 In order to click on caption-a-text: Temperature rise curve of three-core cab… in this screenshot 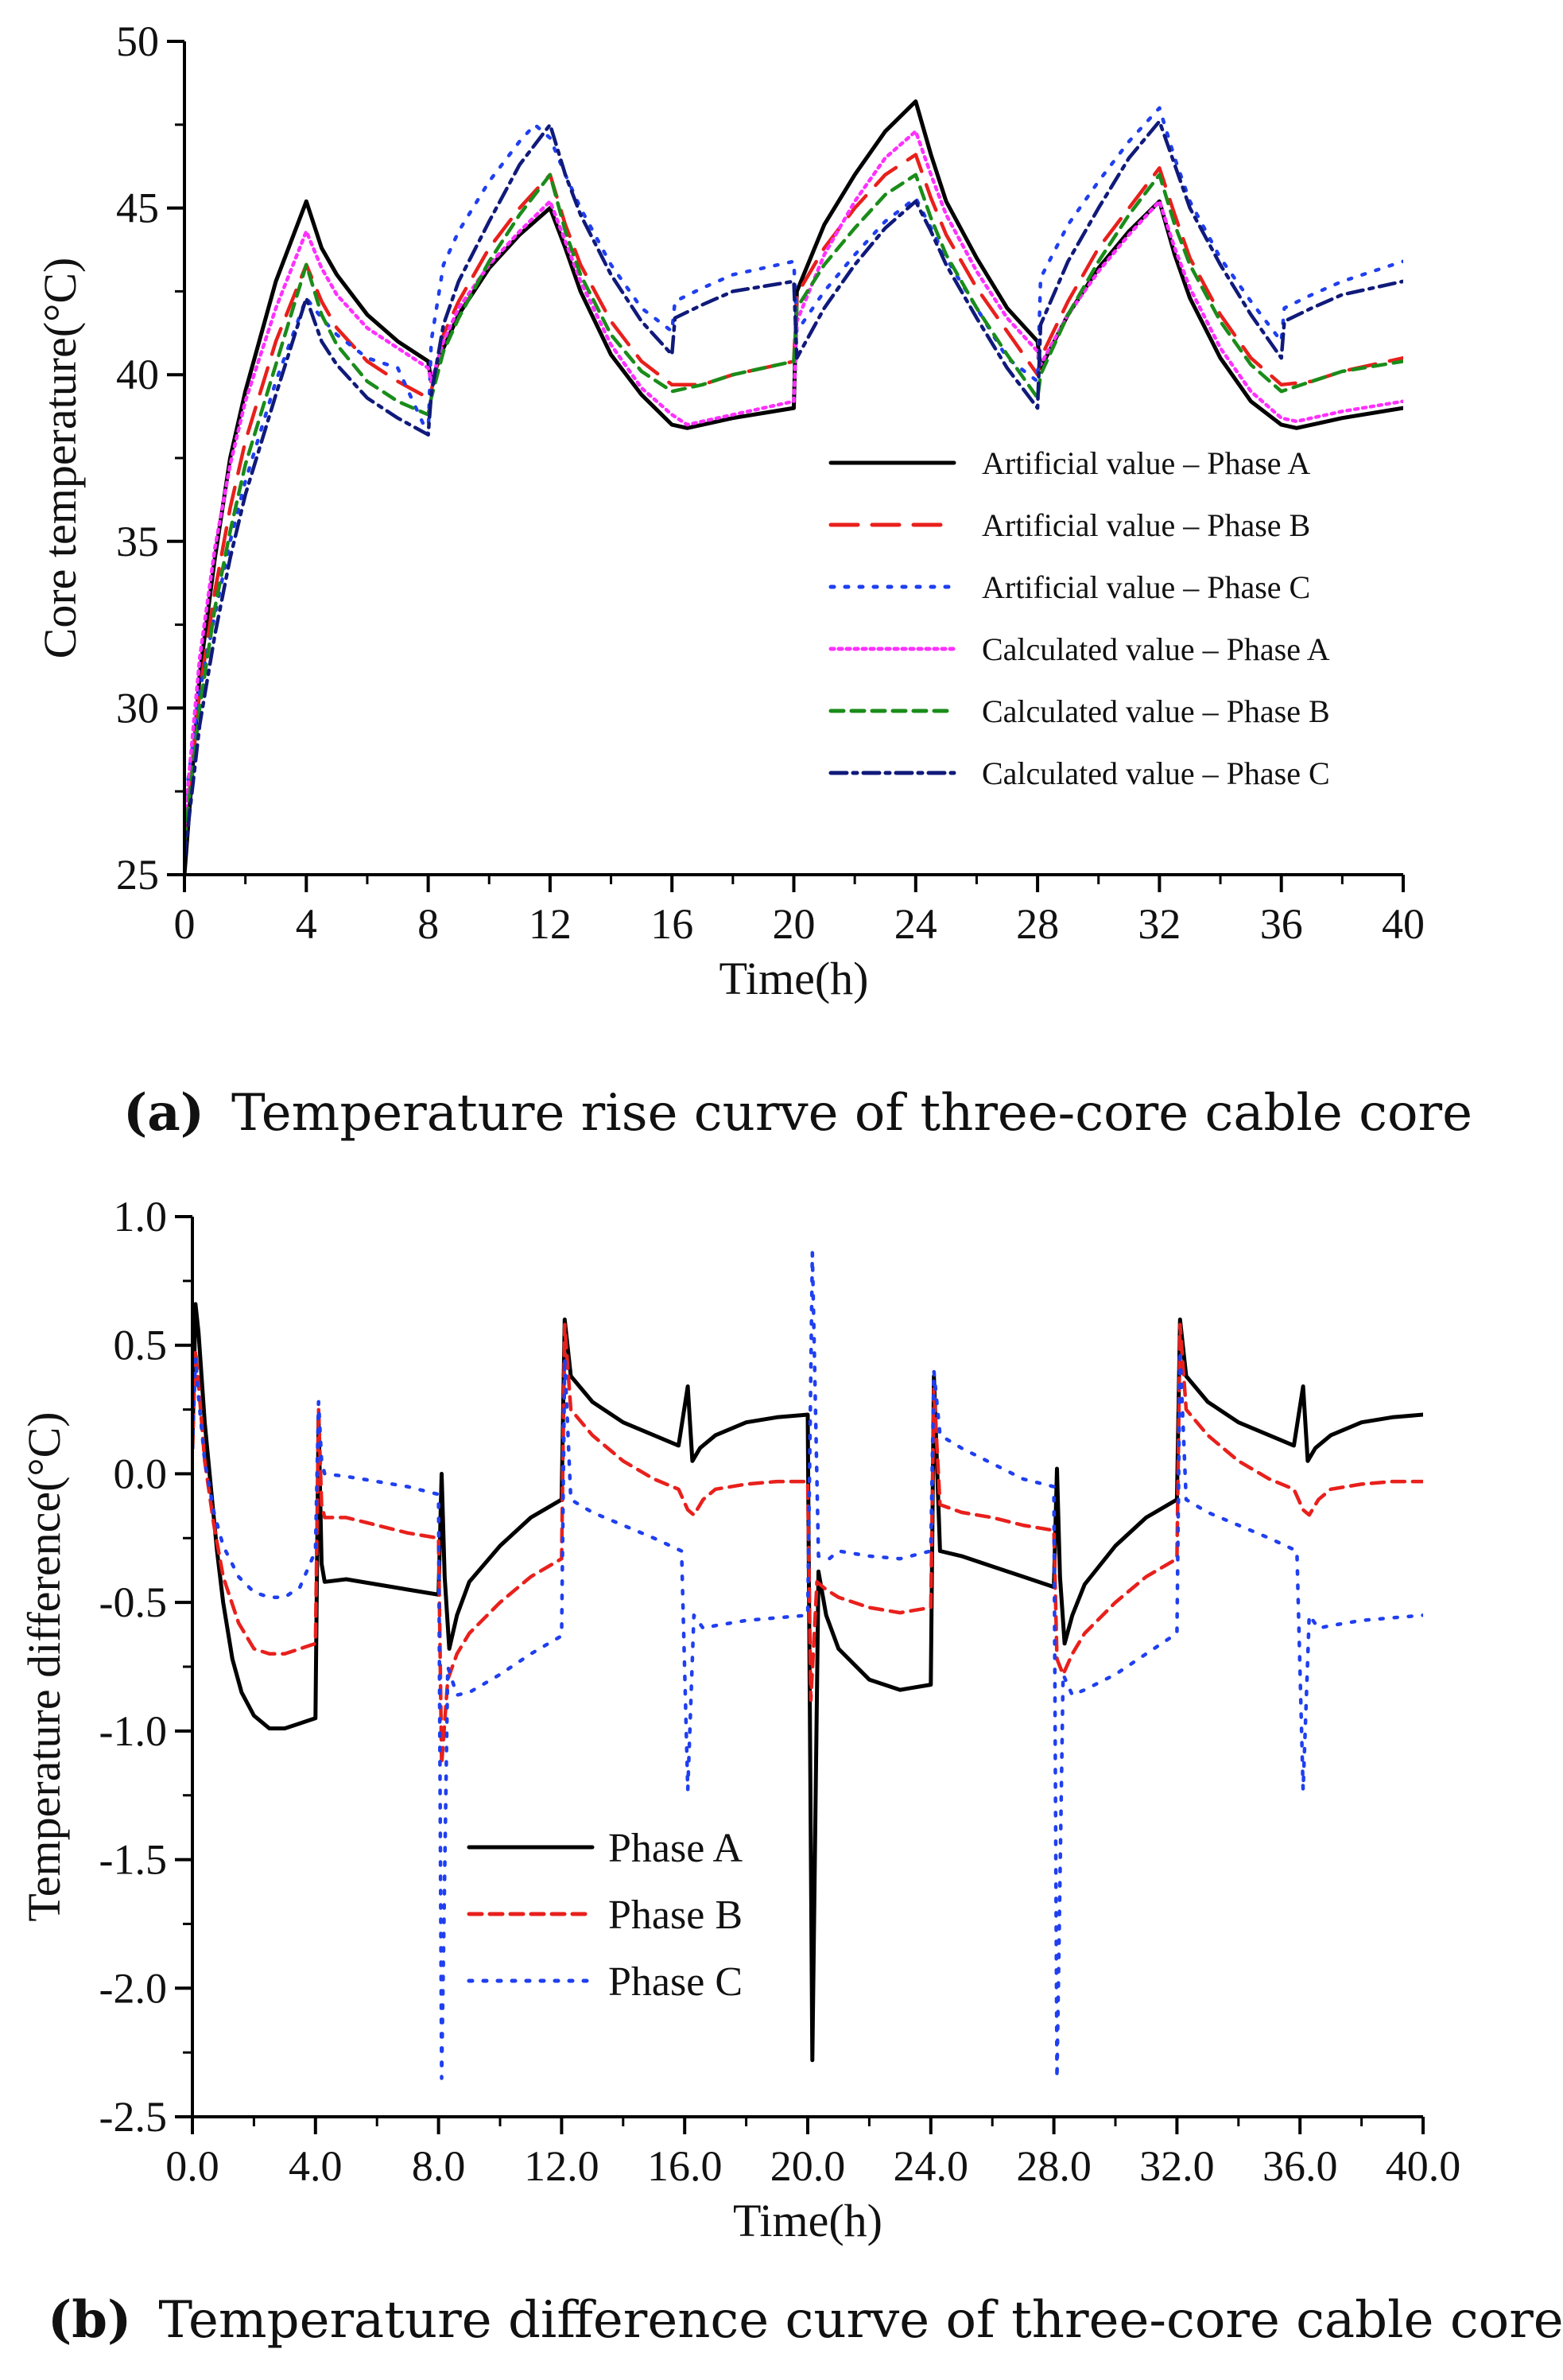, I will do `click(851, 1113)`.